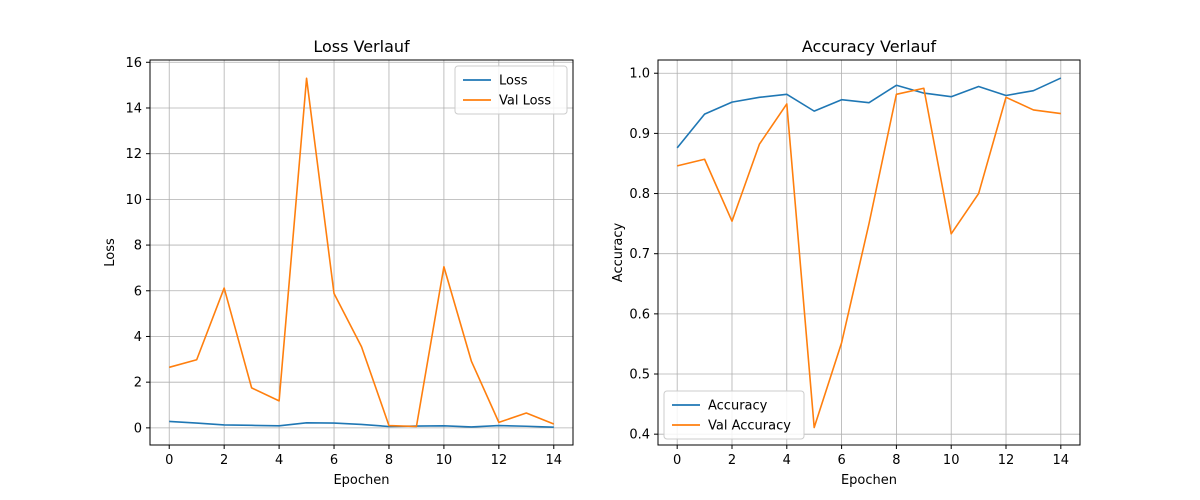 The height and width of the screenshot is (500, 1200). I want to click on legend: Loss Val Loss, so click(511, 90).